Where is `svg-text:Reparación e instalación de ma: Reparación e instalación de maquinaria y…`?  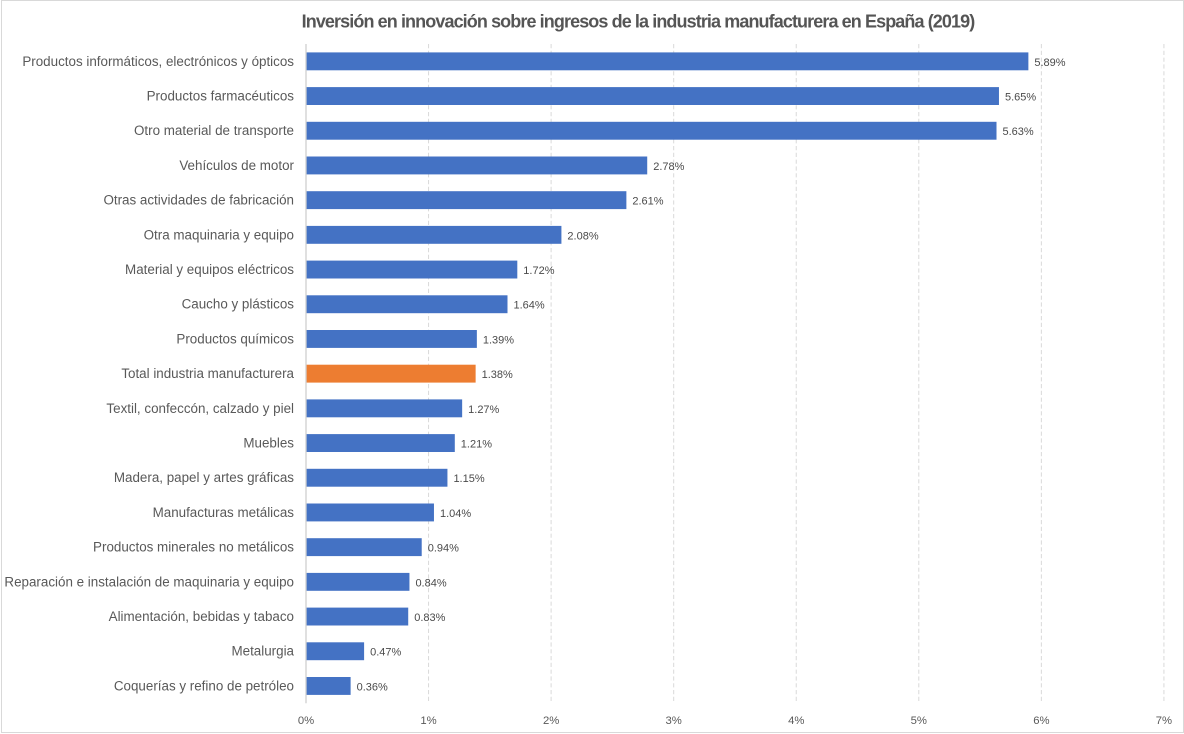
svg-text:Reparación e instalación de ma: Reparación e instalación de maquinaria y… is located at coordinates (149, 581).